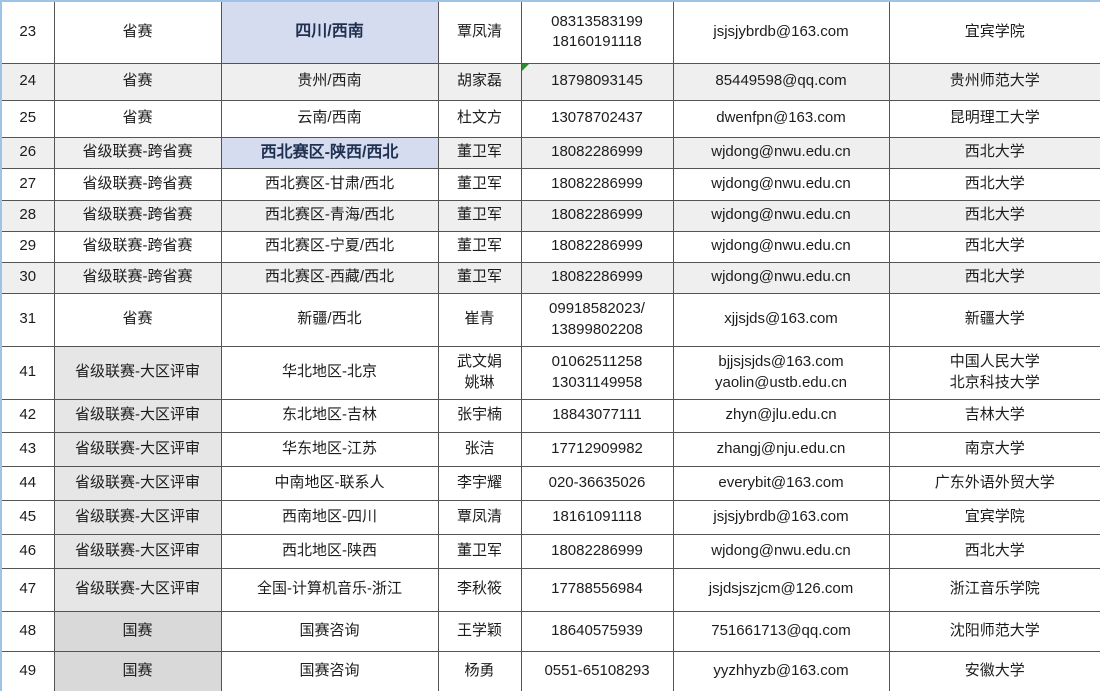  What do you see at coordinates (994, 483) in the screenshot?
I see `institution-cell: 广东外语外贸大学` at bounding box center [994, 483].